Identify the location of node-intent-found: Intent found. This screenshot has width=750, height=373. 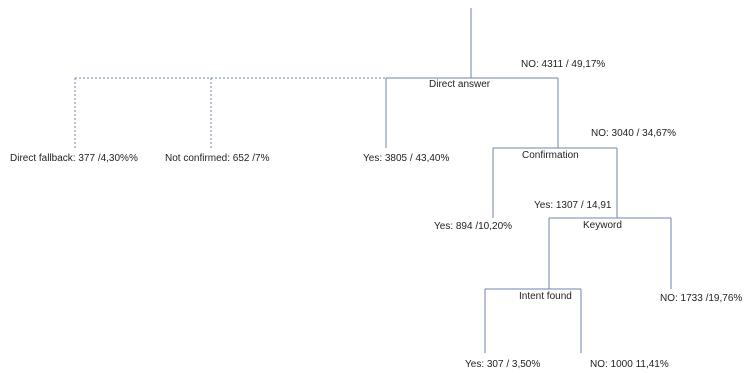
(545, 296).